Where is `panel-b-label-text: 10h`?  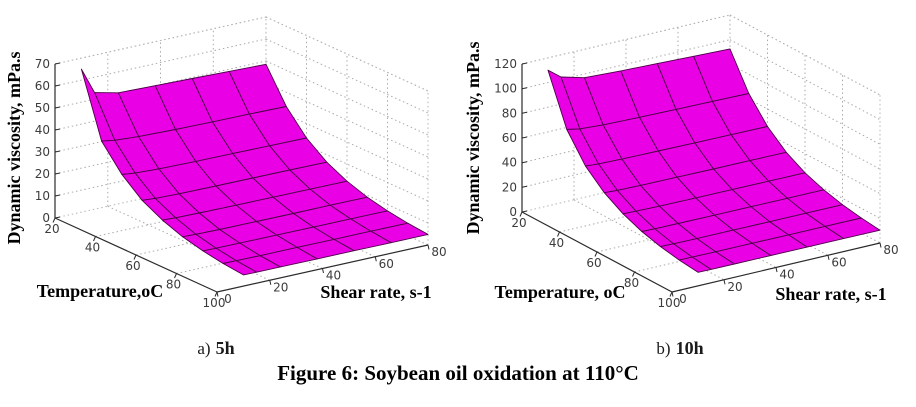
panel-b-label-text: 10h is located at coordinates (689, 348).